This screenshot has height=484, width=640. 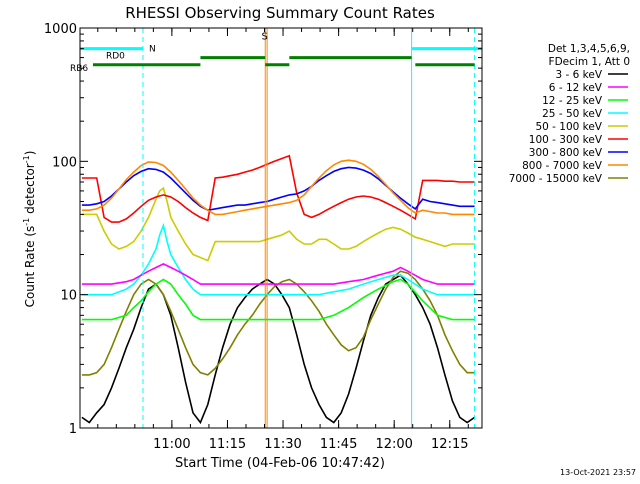 I want to click on legend-label-3: 25 - 50 keV, so click(x=572, y=114).